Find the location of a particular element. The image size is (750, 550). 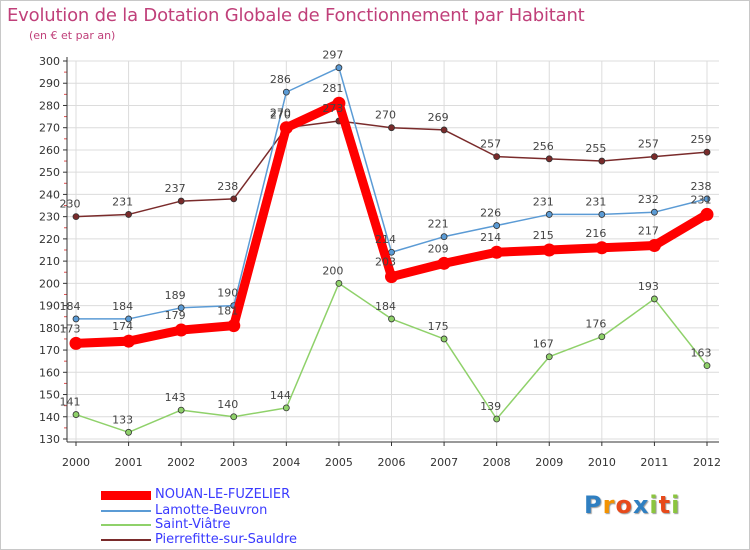

chart-subtitle: (en € et par an) is located at coordinates (72, 35).